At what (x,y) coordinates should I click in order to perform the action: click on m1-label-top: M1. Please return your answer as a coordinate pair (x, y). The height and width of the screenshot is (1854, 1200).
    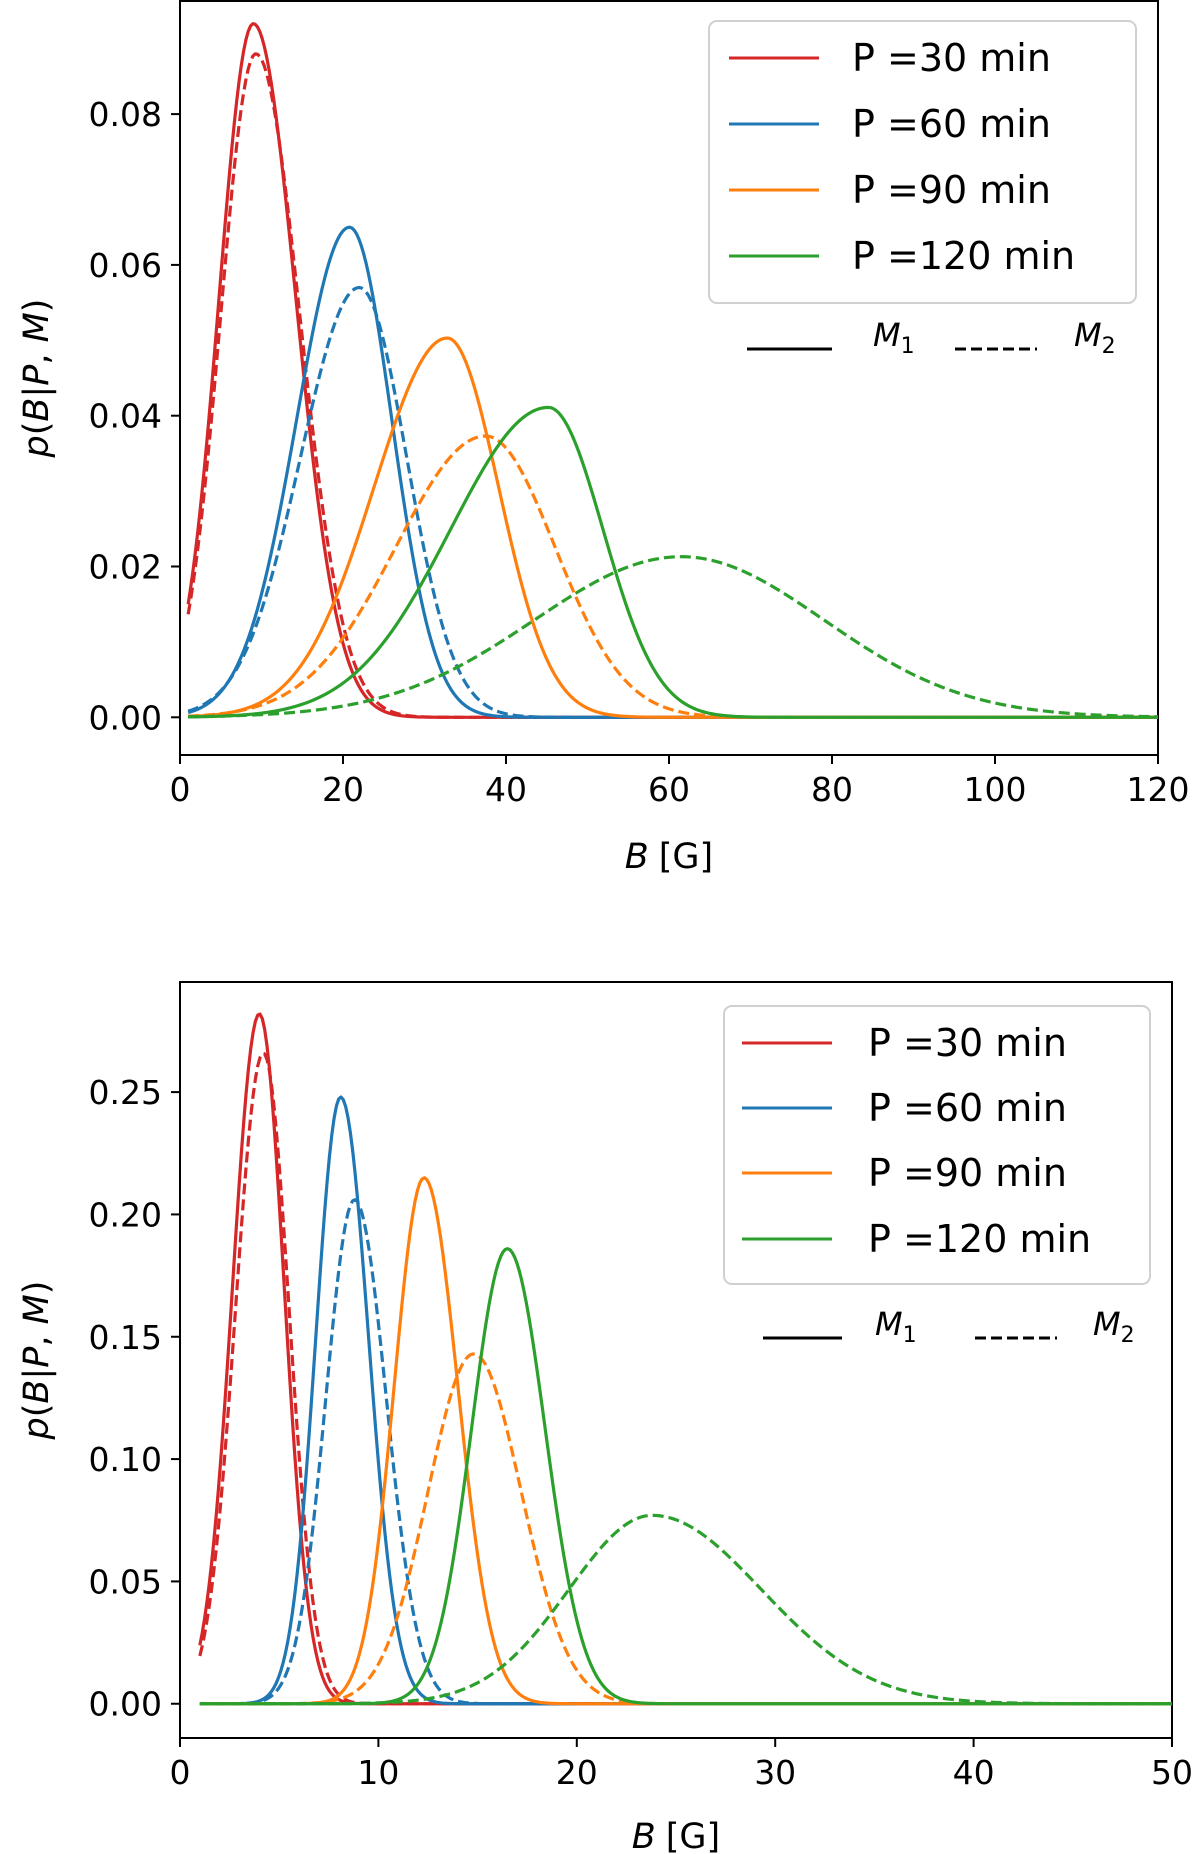
    Looking at the image, I should click on (894, 337).